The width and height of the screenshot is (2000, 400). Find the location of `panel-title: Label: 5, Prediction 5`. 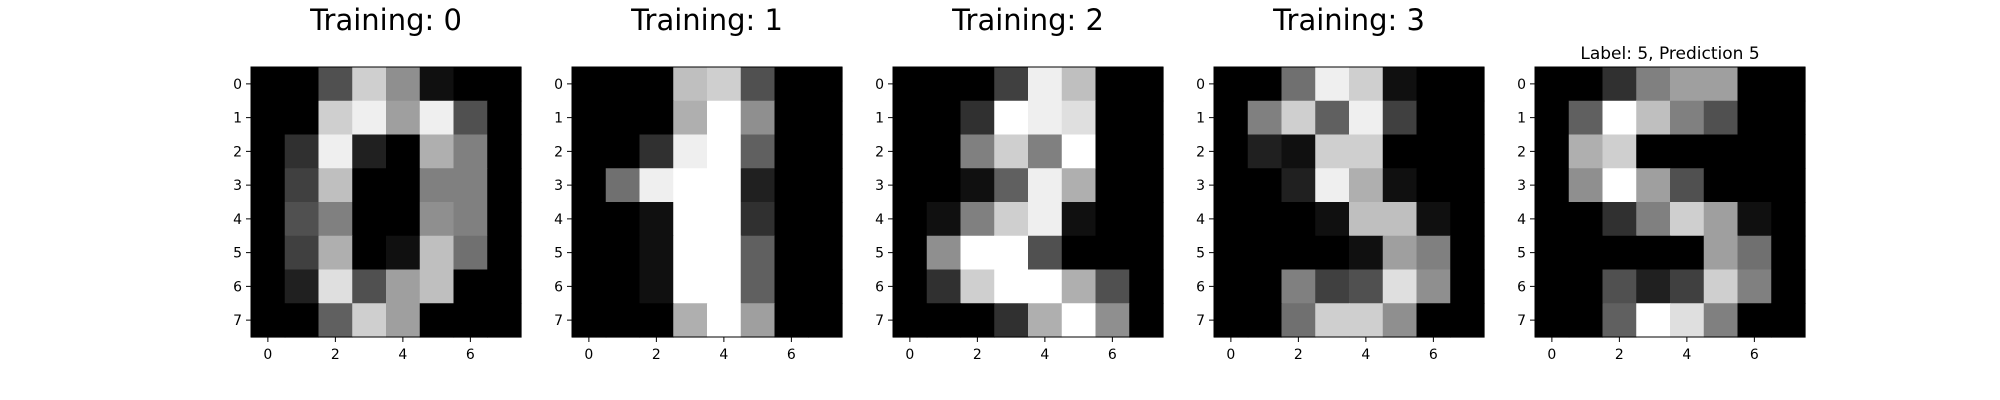

panel-title: Label: 5, Prediction 5 is located at coordinates (1669, 54).